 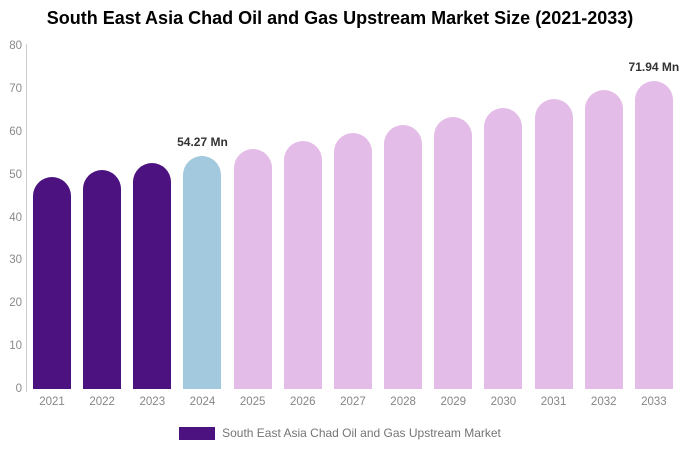 What do you see at coordinates (302, 402) in the screenshot?
I see `x-axis-label-2026: 2026` at bounding box center [302, 402].